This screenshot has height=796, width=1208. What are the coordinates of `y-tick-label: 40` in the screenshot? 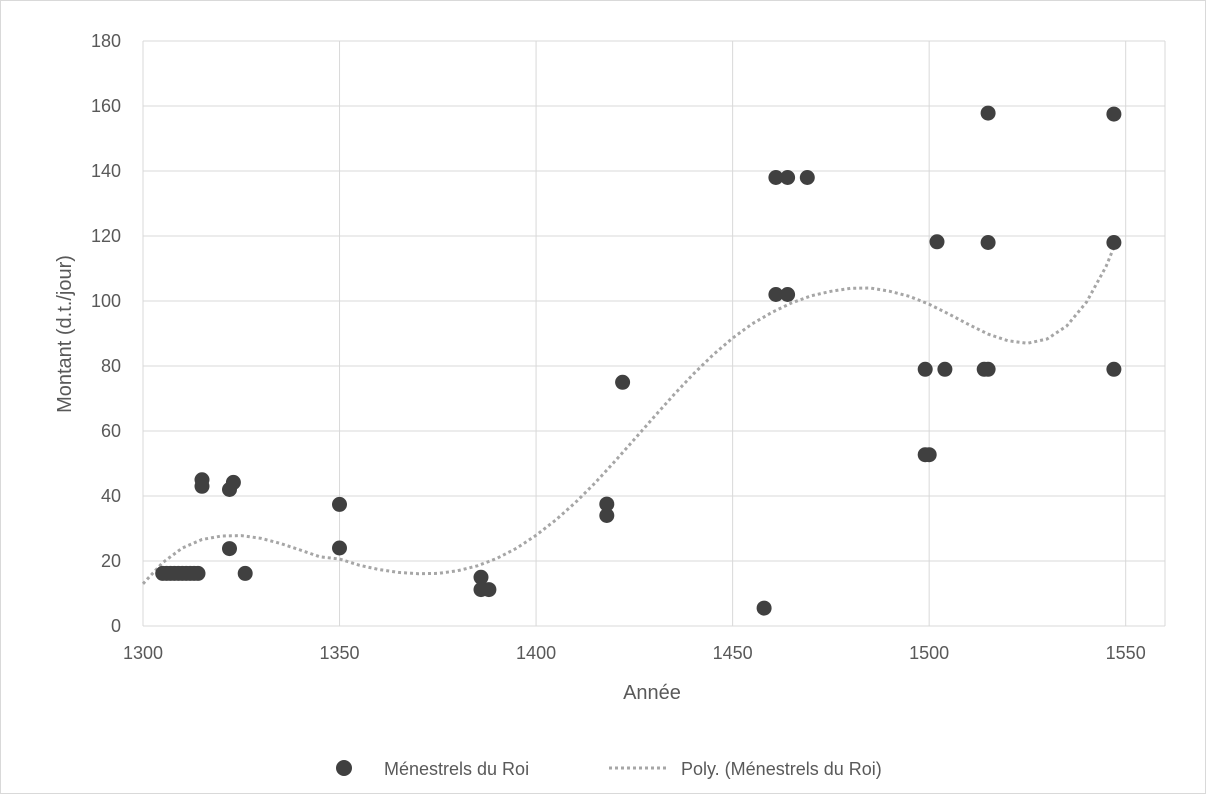 It's located at (111, 496).